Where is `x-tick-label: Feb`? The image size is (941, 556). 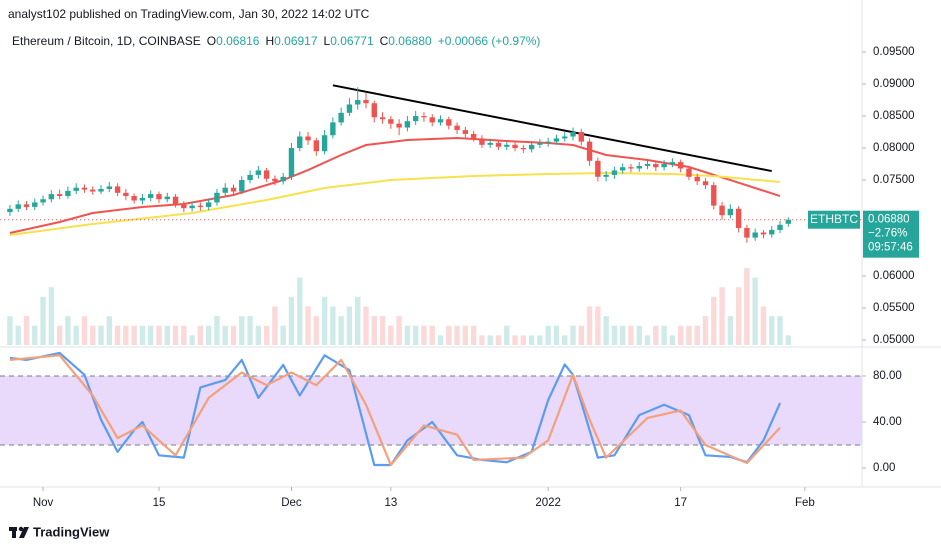
x-tick-label: Feb is located at coordinates (805, 503).